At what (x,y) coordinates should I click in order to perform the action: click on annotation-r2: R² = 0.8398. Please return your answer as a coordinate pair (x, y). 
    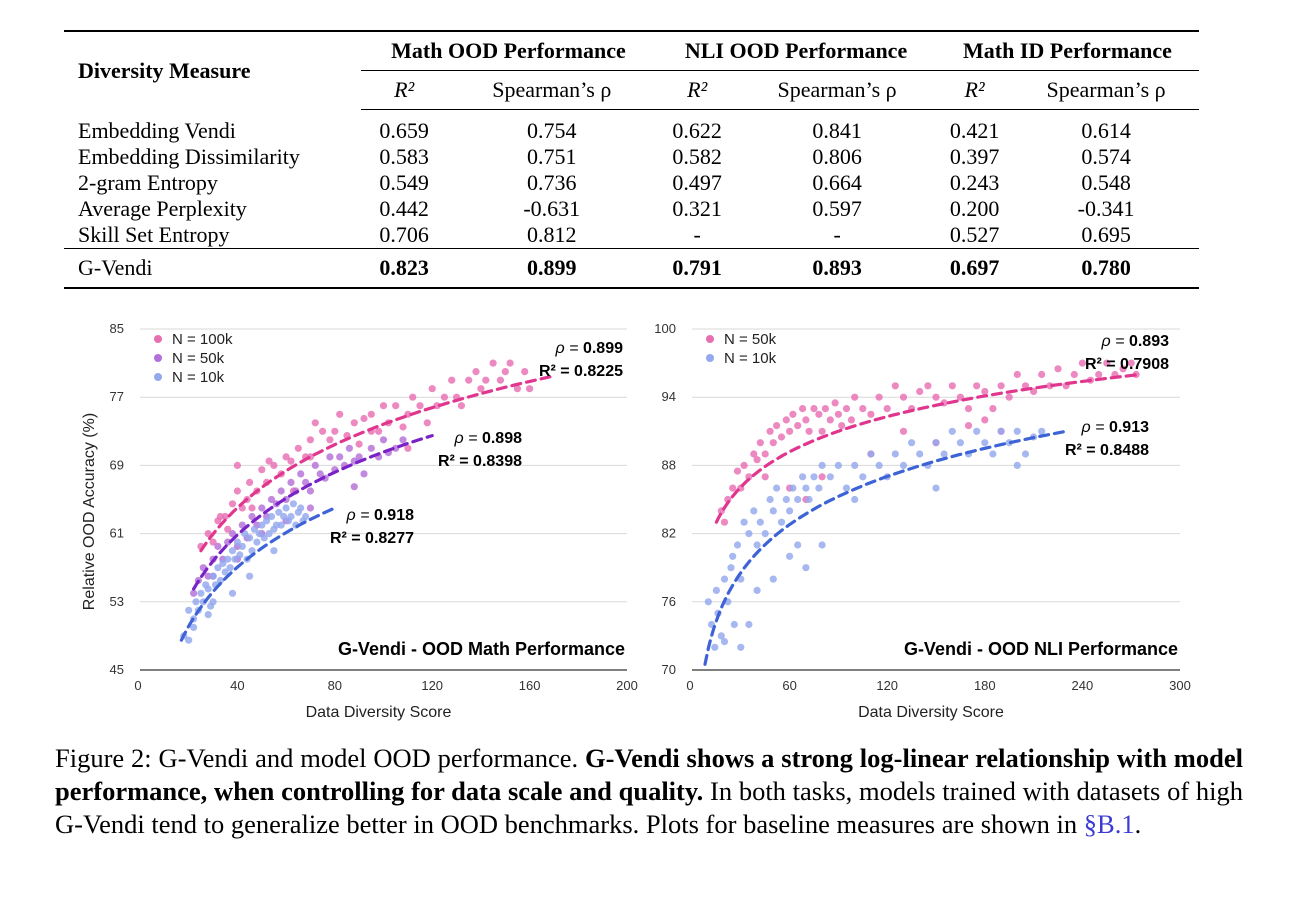
    Looking at the image, I should click on (480, 461).